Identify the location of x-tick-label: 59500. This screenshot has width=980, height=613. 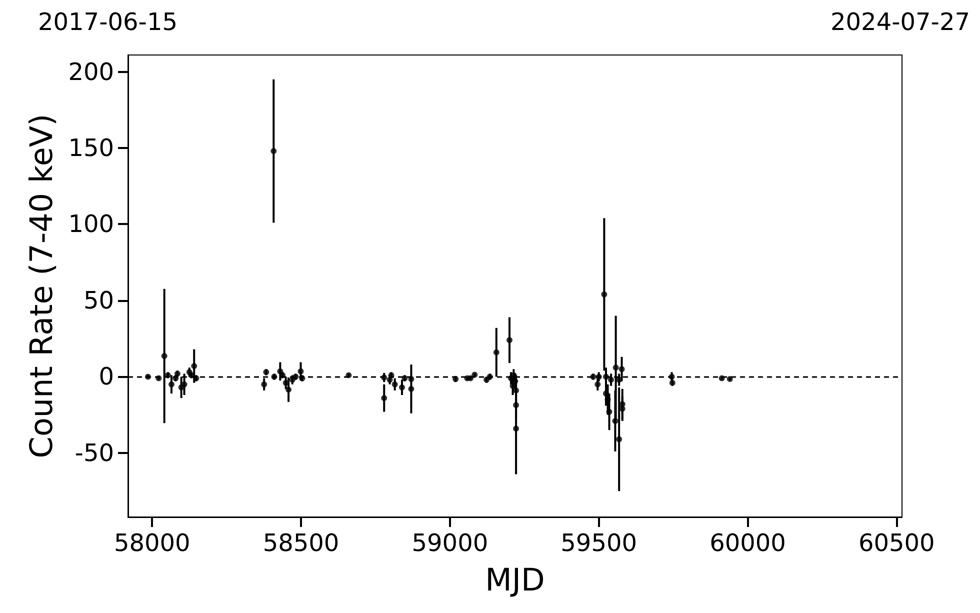
(599, 543).